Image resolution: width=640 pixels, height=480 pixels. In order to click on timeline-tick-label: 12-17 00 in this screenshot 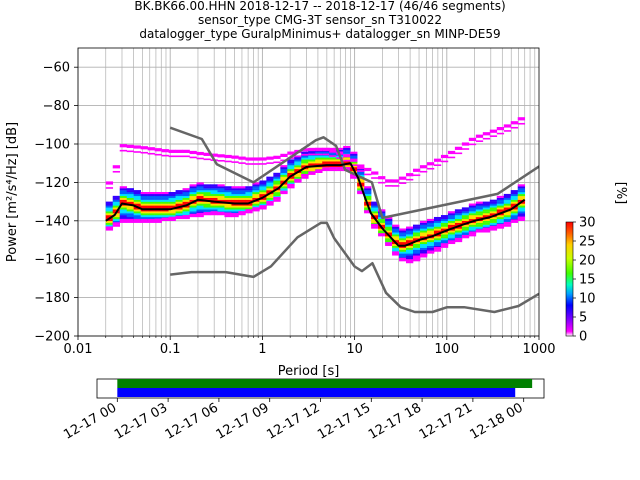, I will do `click(90, 421)`.